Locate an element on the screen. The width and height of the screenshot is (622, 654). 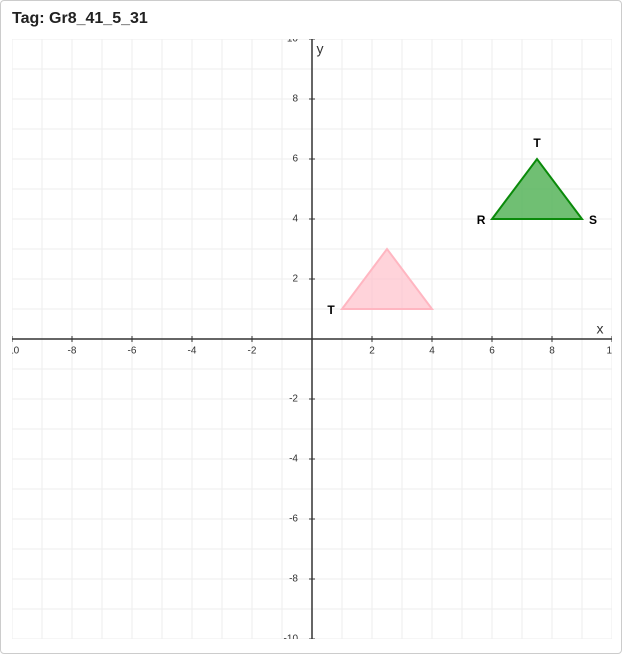
vertex-label: S is located at coordinates (593, 220).